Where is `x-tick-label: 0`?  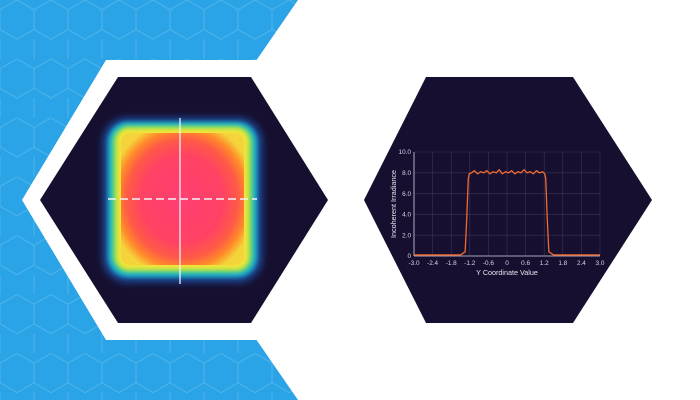 x-tick-label: 0 is located at coordinates (507, 263).